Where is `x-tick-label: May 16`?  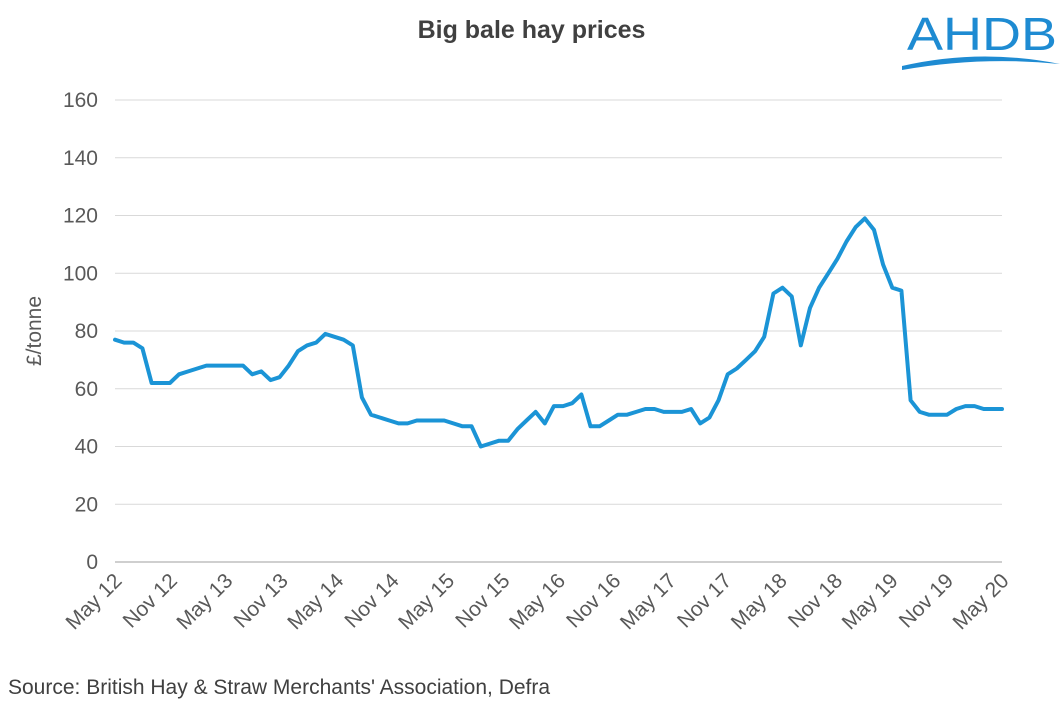 x-tick-label: May 16 is located at coordinates (537, 601).